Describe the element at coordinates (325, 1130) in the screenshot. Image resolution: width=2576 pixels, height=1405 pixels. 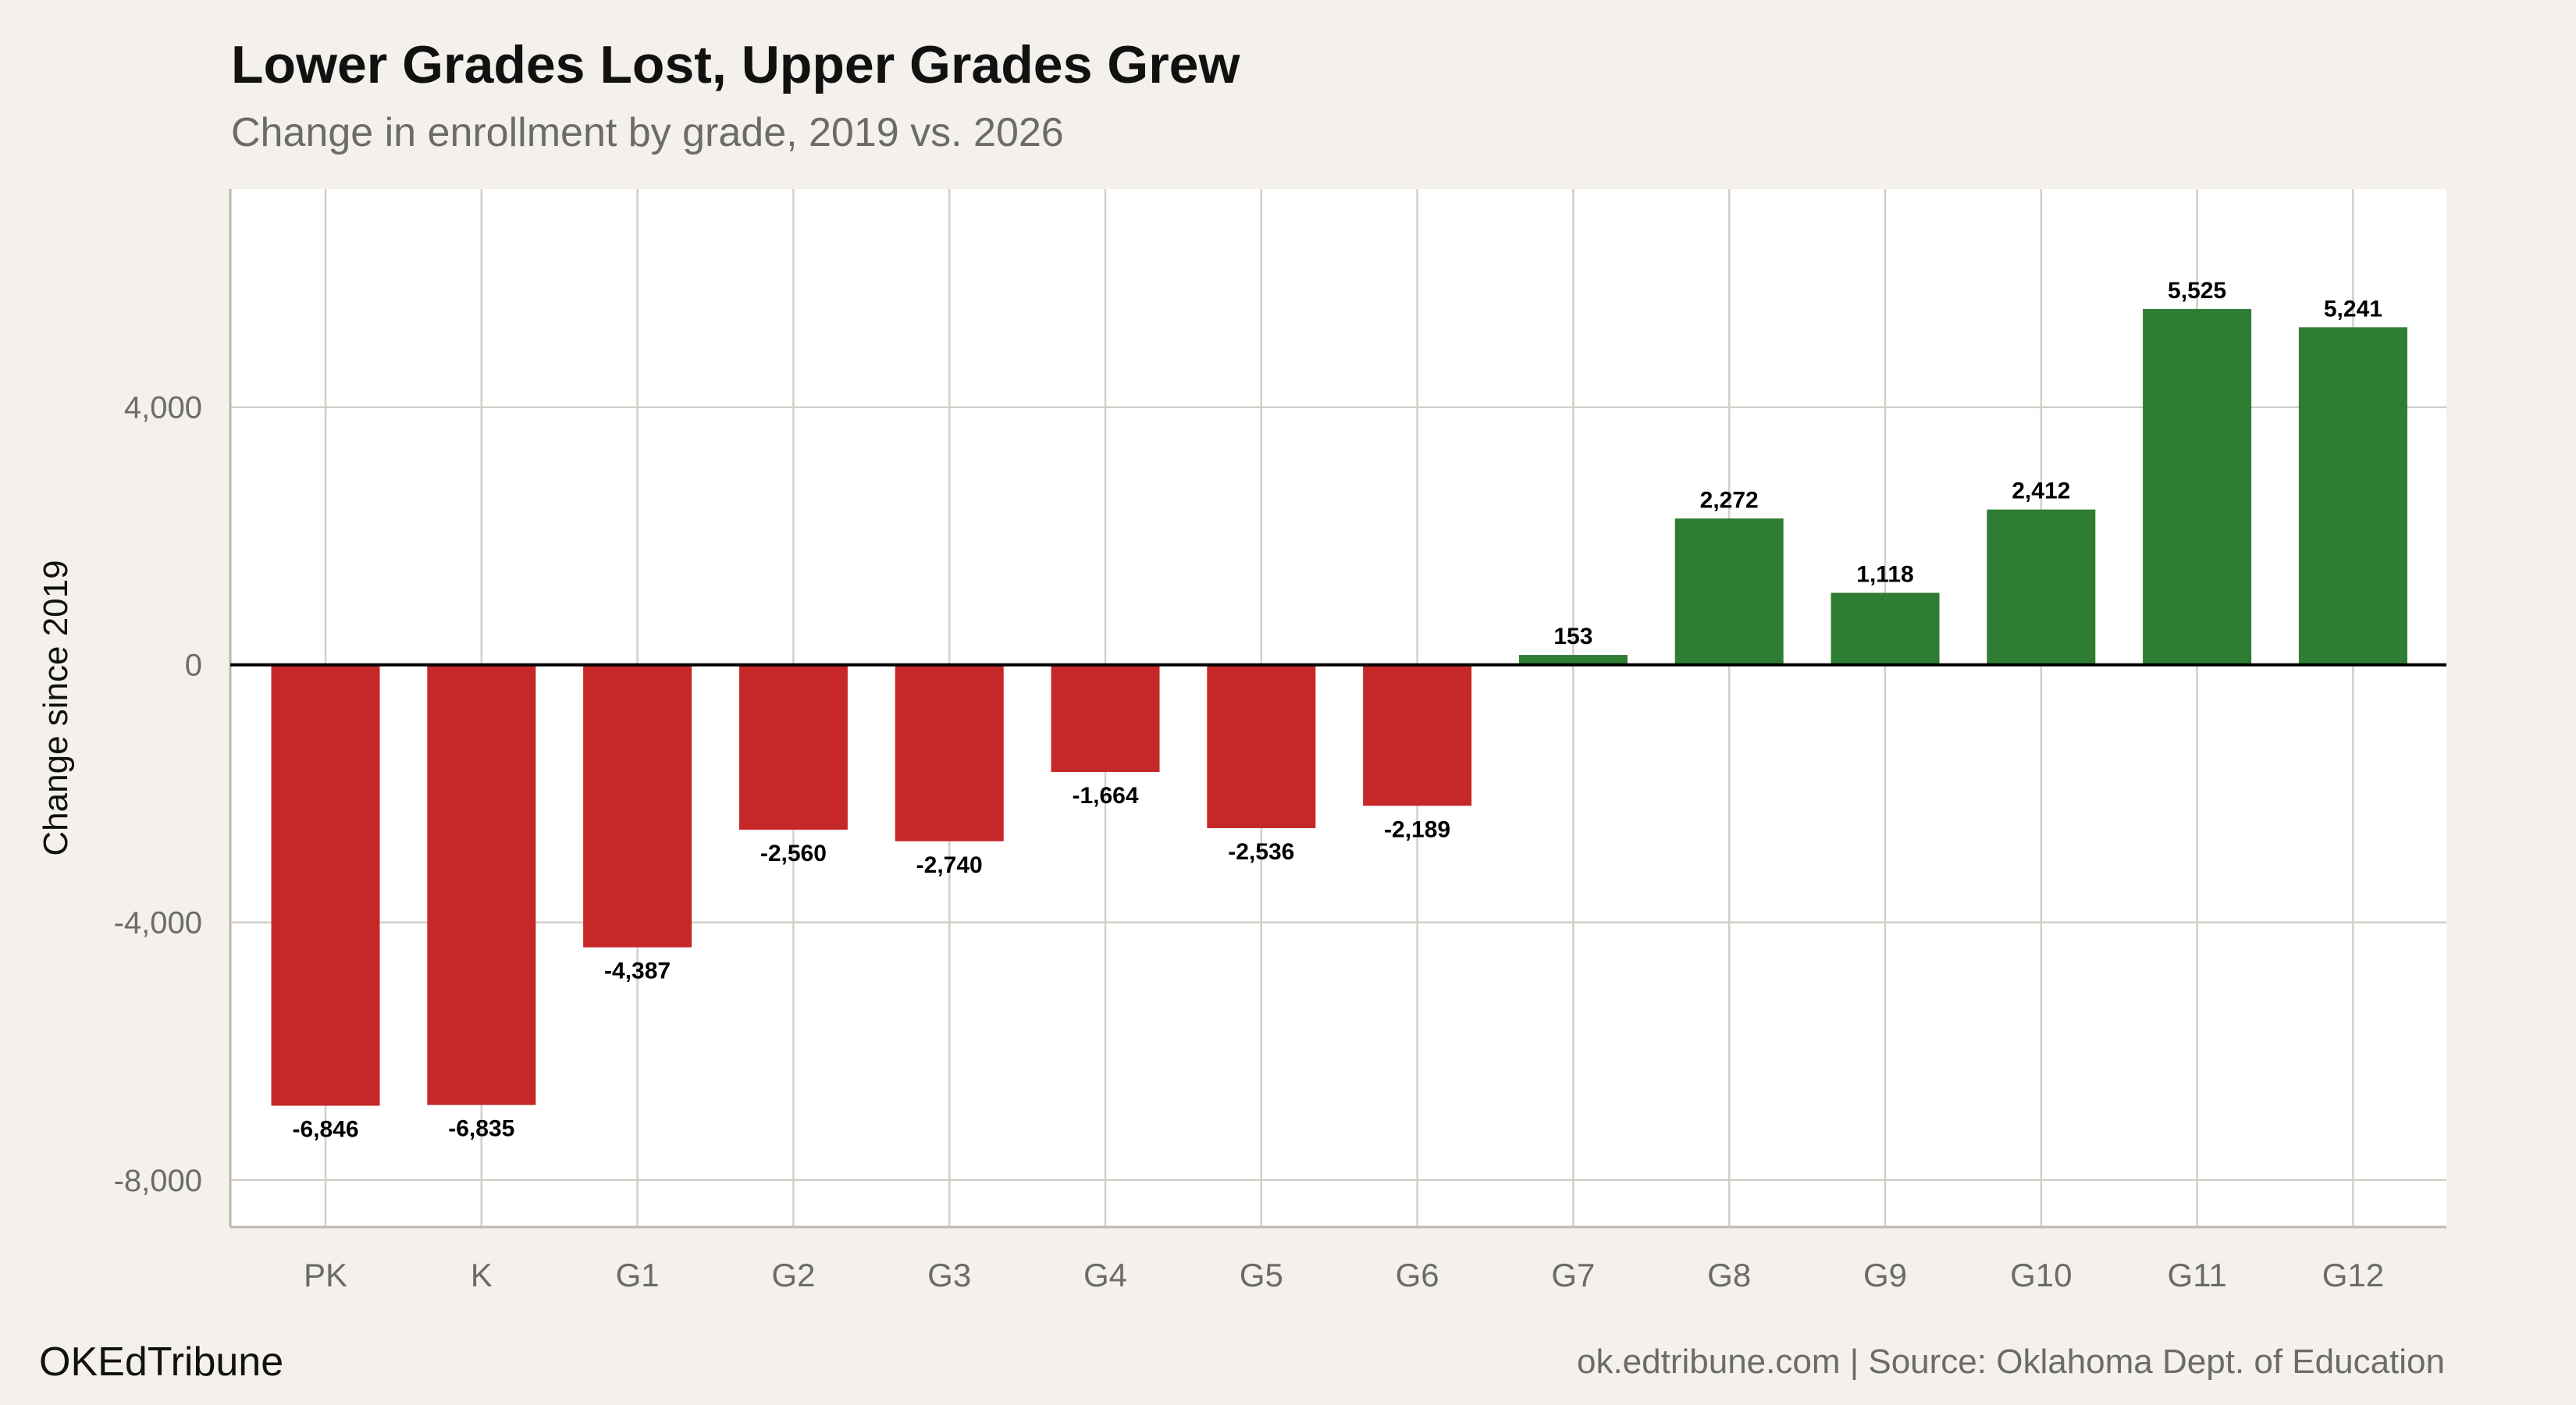
I see `data-label: -6,846` at that location.